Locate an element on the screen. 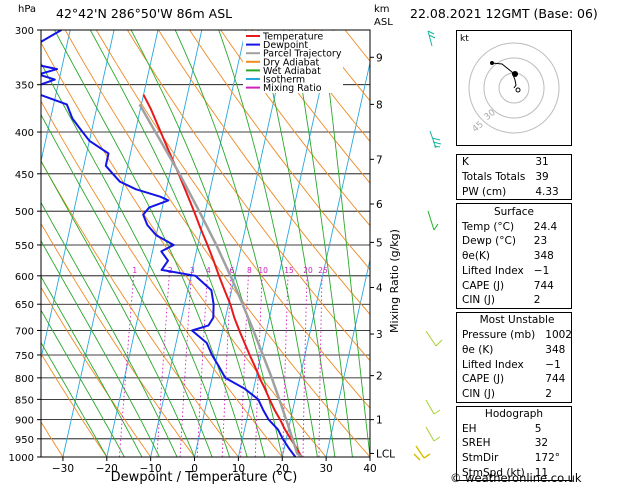  surface-li-label: Lifted Index is located at coordinates (493, 270).